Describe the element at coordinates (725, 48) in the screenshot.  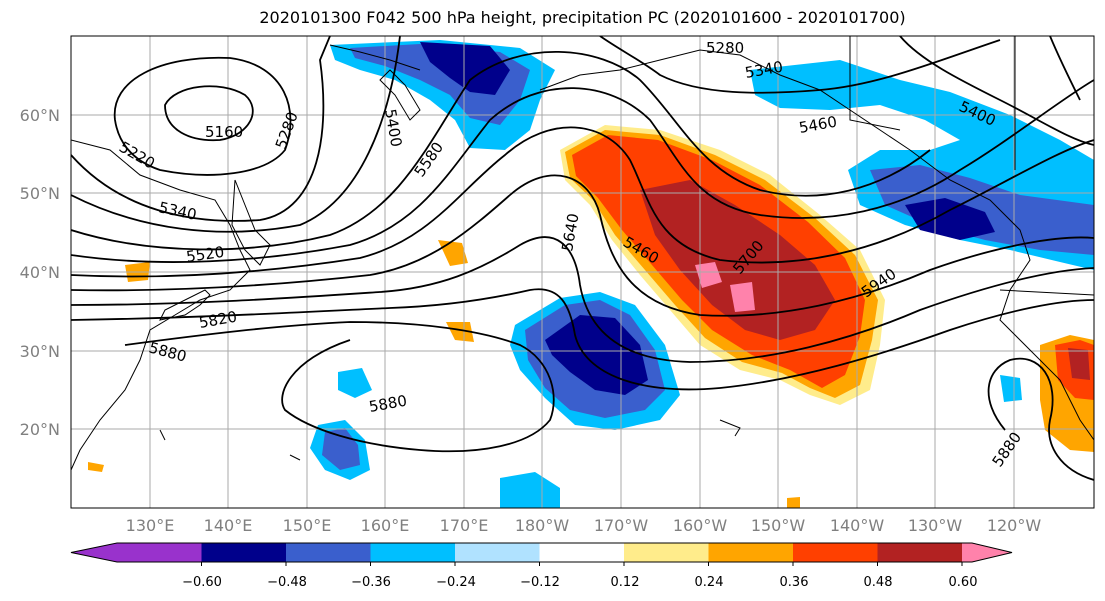
I see `contour-label-5280-ne: 5280` at that location.